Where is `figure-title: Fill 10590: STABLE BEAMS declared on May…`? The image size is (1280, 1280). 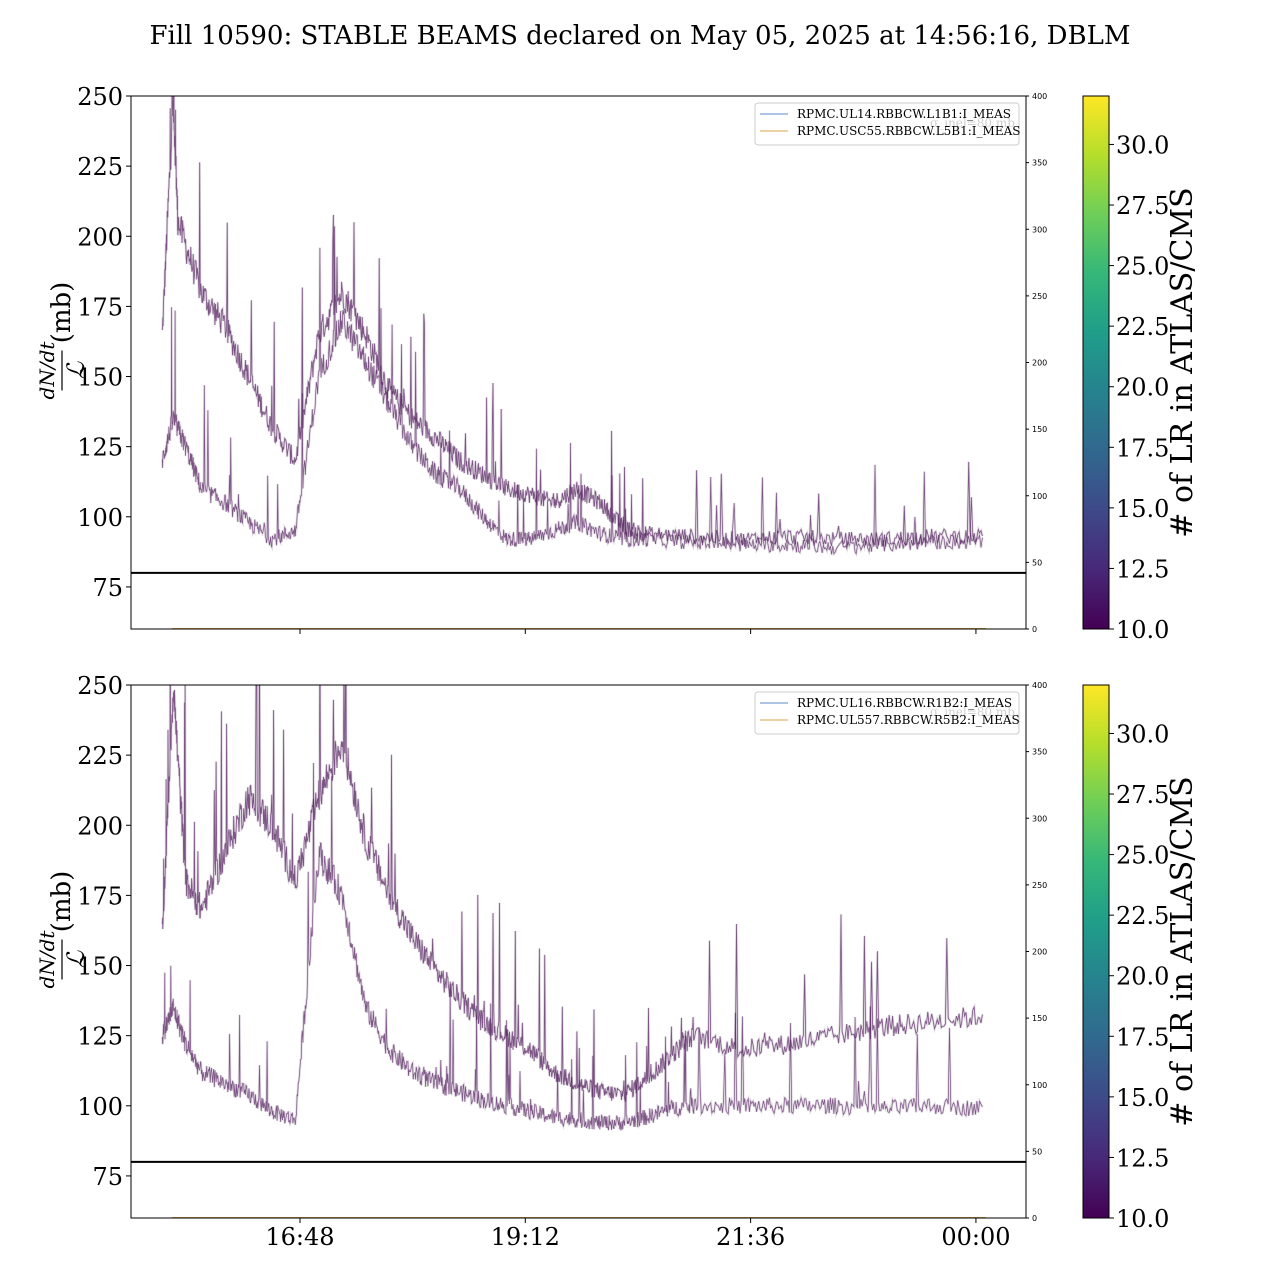 figure-title: Fill 10590: STABLE BEAMS declared on May… is located at coordinates (640, 36).